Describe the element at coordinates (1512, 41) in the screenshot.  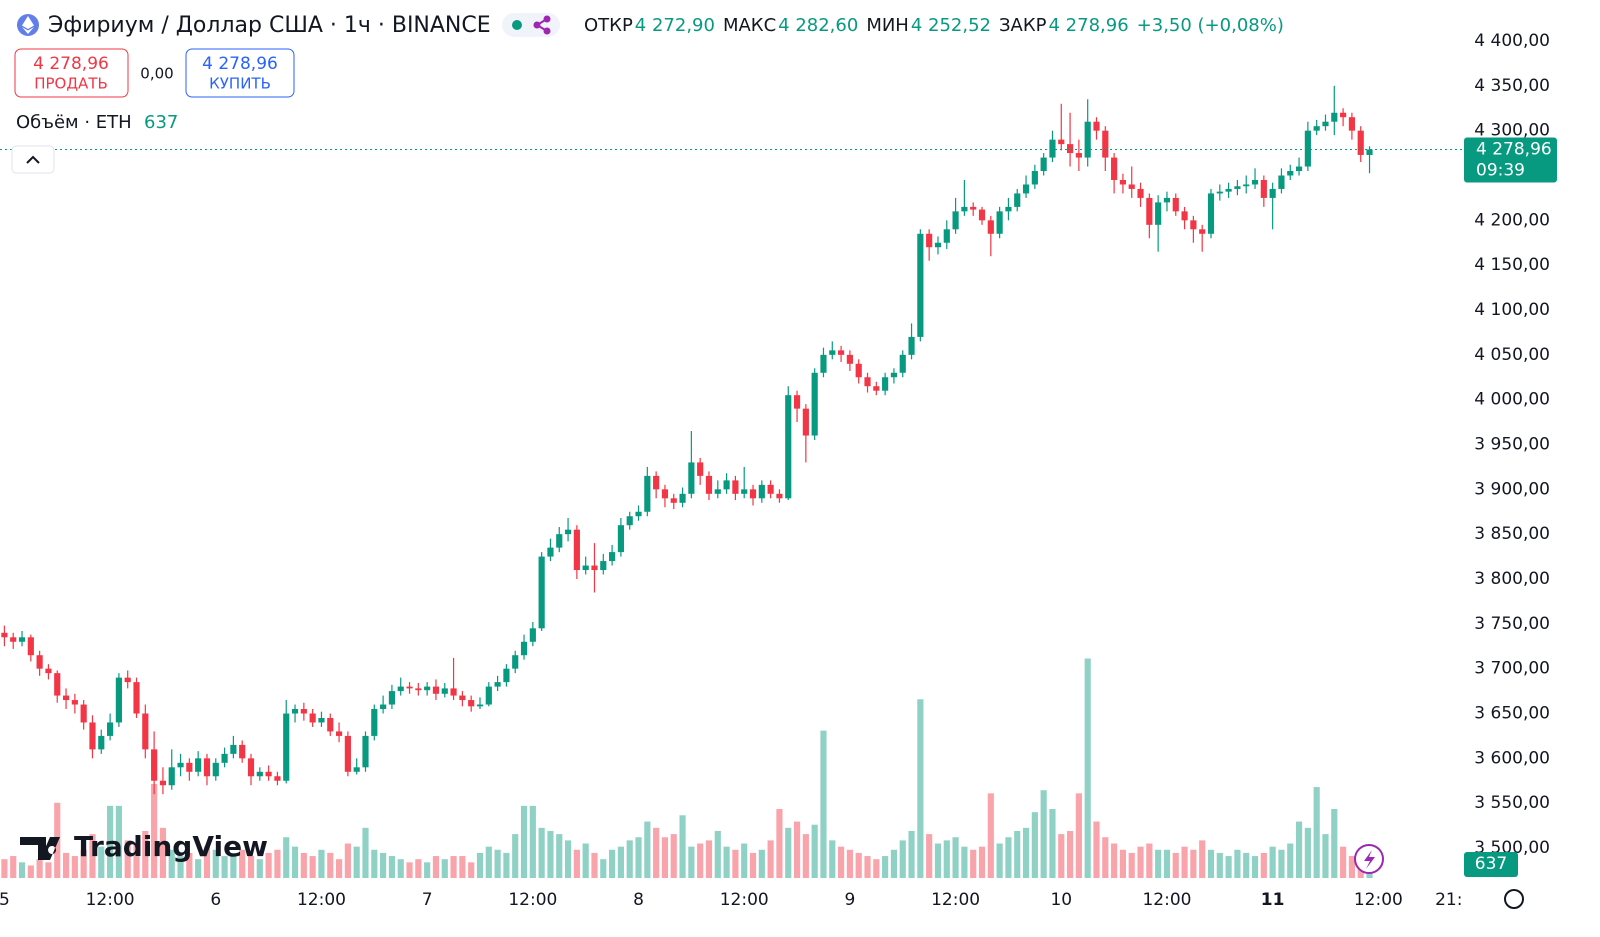
I see `y-tick-label: 4 400,00` at that location.